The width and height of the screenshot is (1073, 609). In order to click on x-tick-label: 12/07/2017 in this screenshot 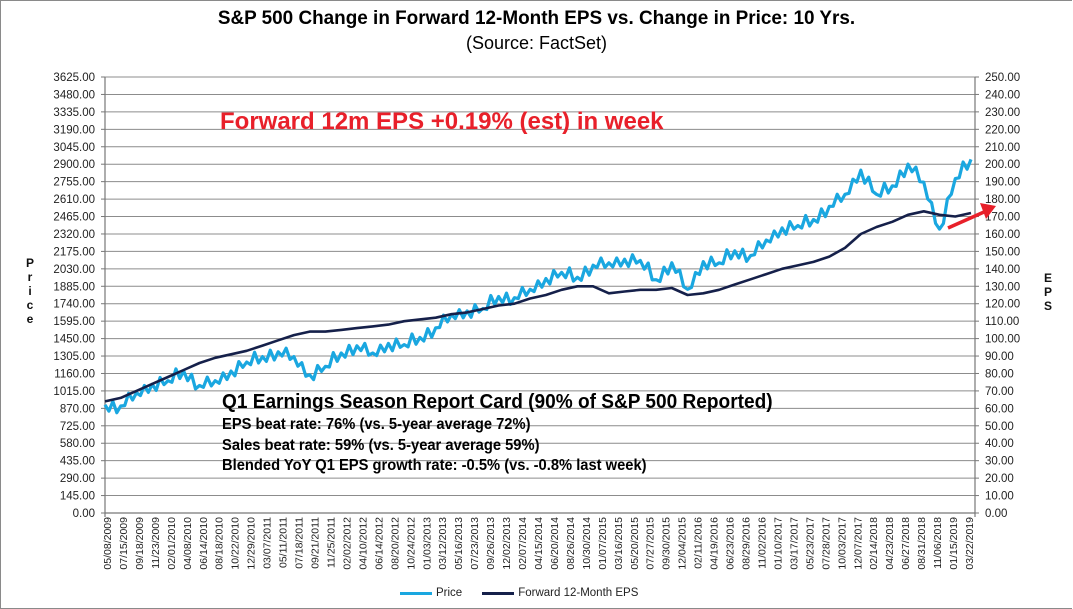, I will do `click(858, 543)`.